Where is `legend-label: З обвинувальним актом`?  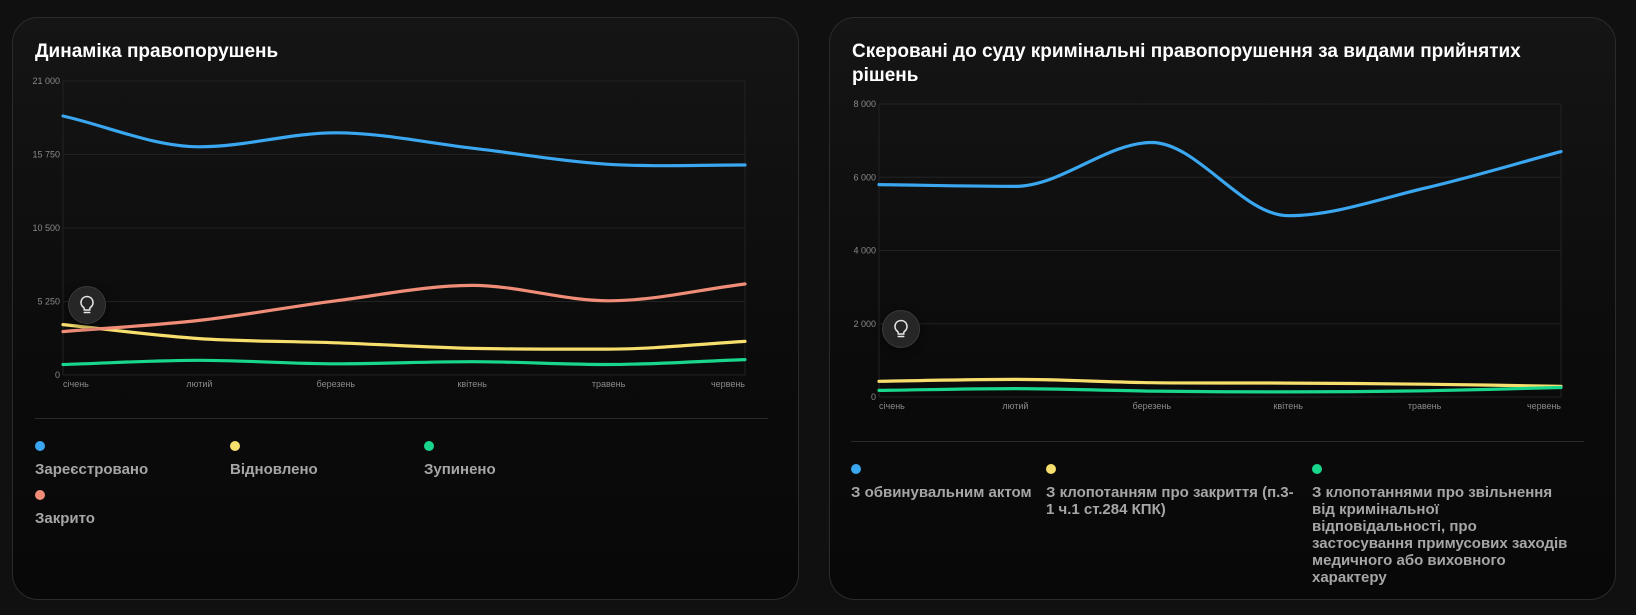 legend-label: З обвинувальним актом is located at coordinates (941, 492).